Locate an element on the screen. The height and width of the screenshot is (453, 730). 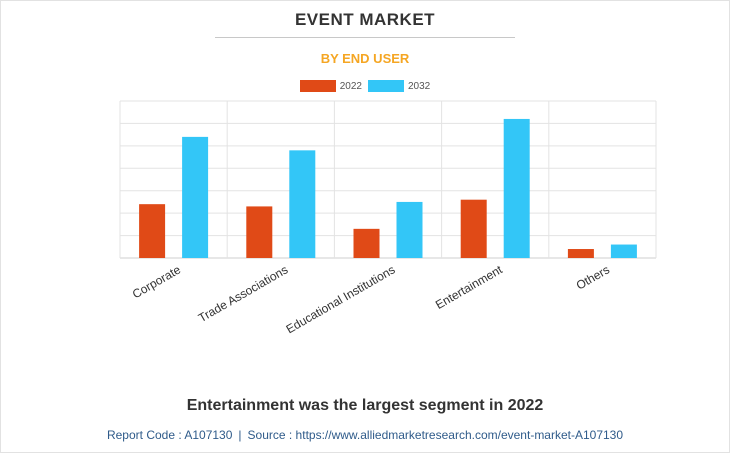
bar-2022-entertainment is located at coordinates (473, 228).